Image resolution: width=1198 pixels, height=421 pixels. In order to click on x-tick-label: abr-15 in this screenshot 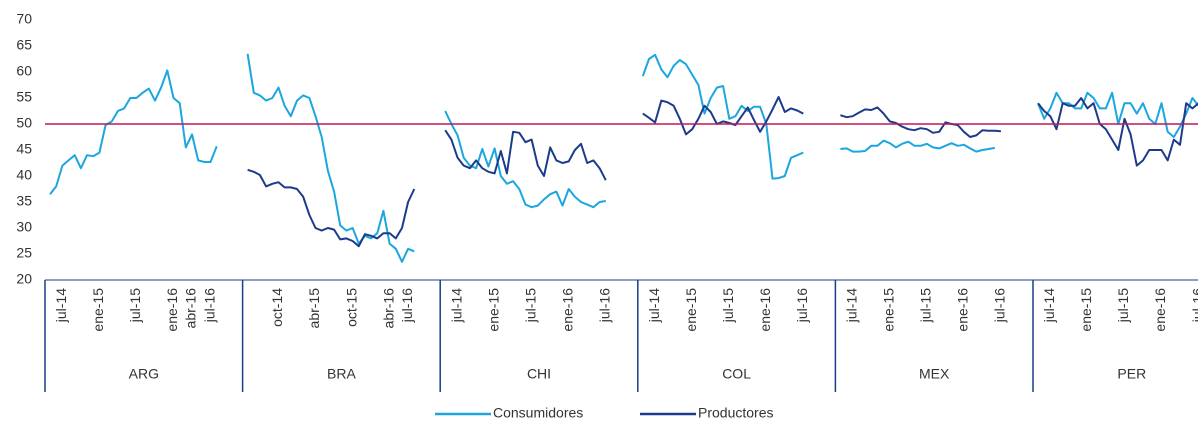, I will do `click(314, 308)`.